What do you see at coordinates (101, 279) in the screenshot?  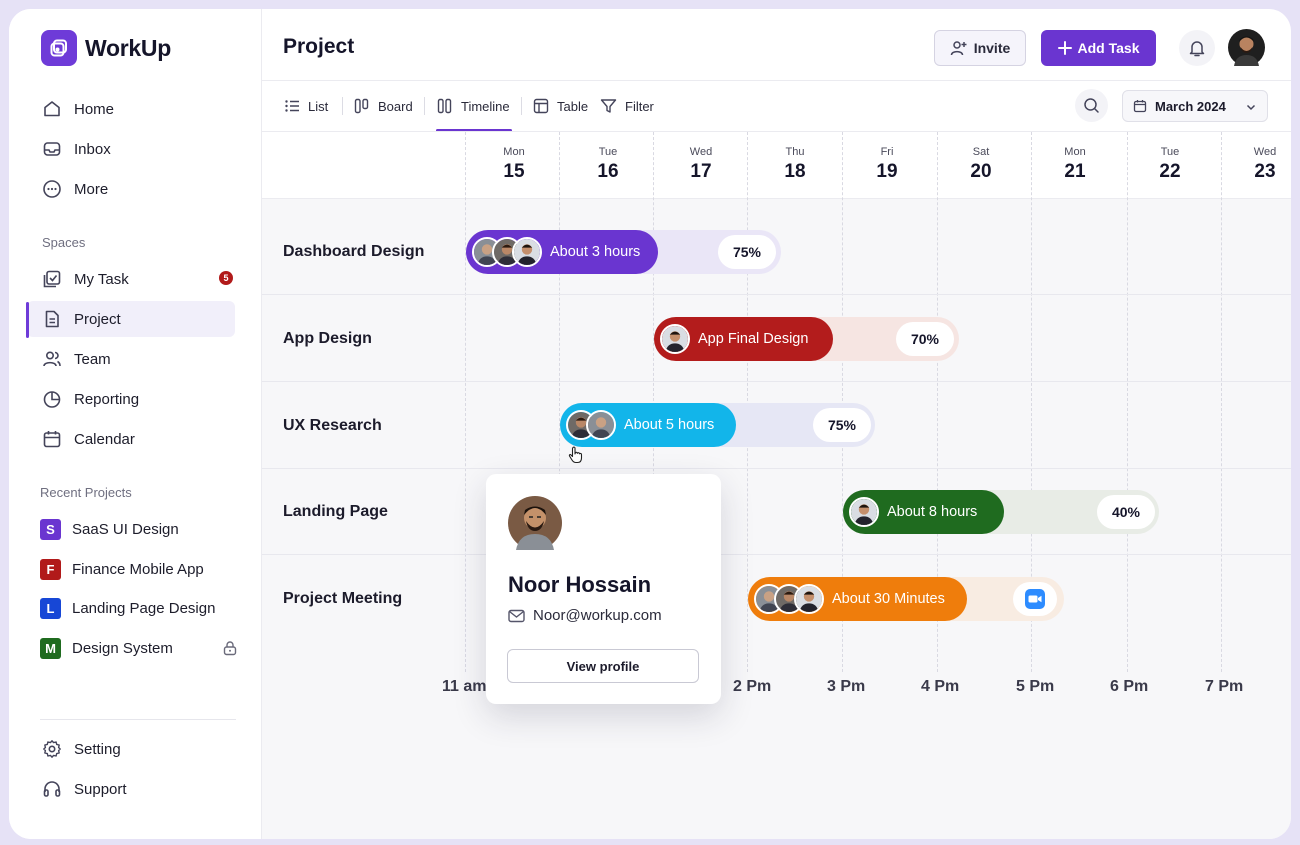 I see `sidebar-item-label: My Task` at bounding box center [101, 279].